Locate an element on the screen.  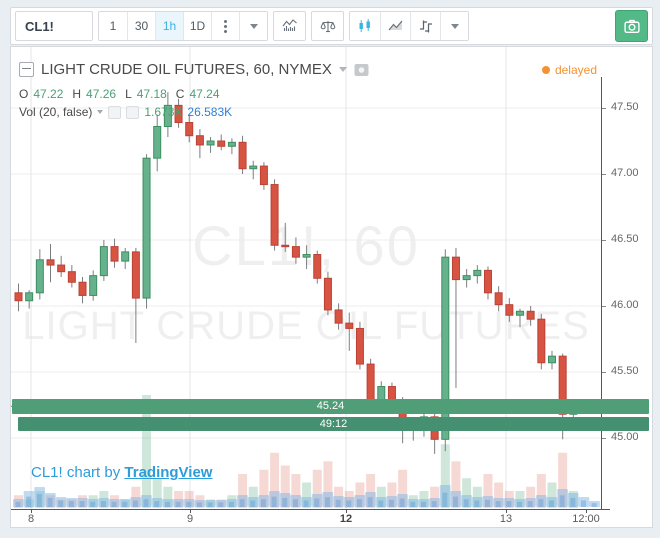
price-axis: 47.50 47.00 46.50 46.00 45.50 45.00 is located at coordinates (627, 278).